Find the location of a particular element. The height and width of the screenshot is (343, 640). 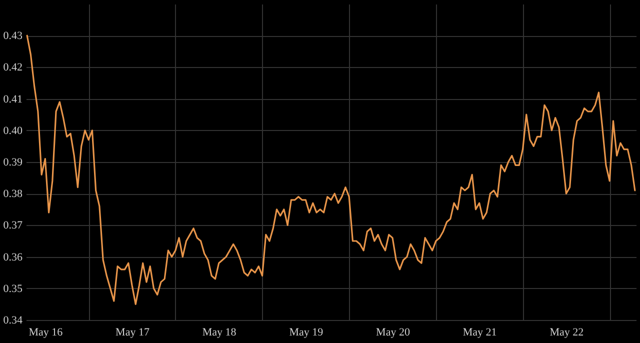

y-tick-label: 0.39 is located at coordinates (13, 162).